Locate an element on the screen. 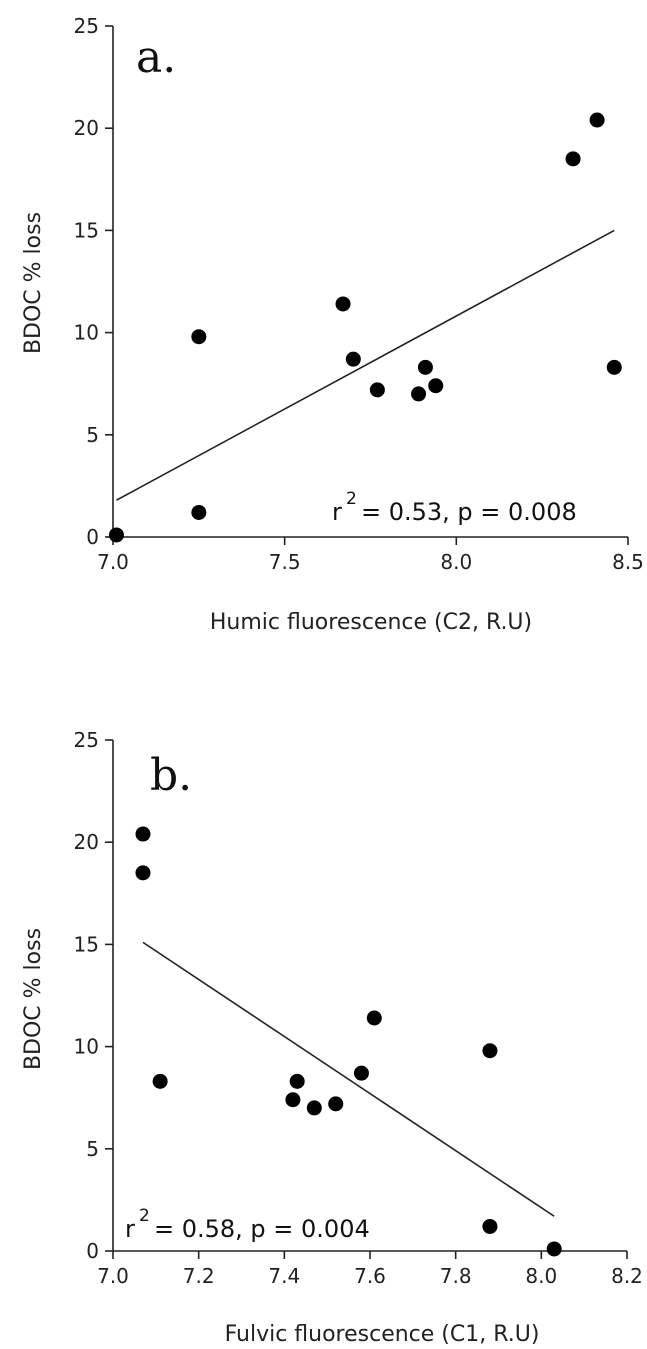 The width and height of the screenshot is (647, 1349). stat-text-a: = 0.53, p = 0.008 is located at coordinates (469, 512).